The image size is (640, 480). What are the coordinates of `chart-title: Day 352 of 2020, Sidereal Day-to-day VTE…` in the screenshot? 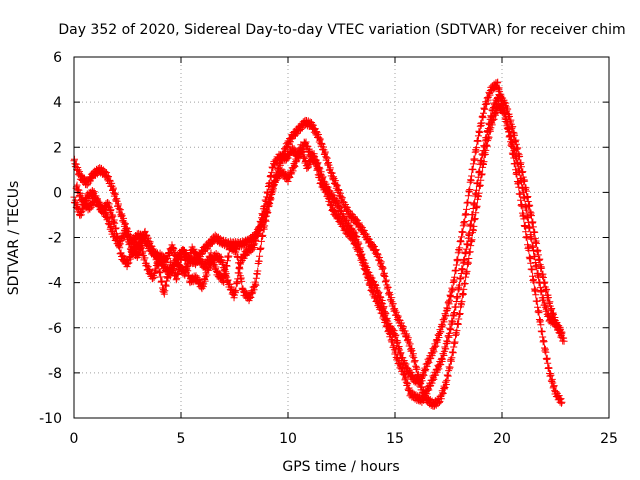 It's located at (341, 30).